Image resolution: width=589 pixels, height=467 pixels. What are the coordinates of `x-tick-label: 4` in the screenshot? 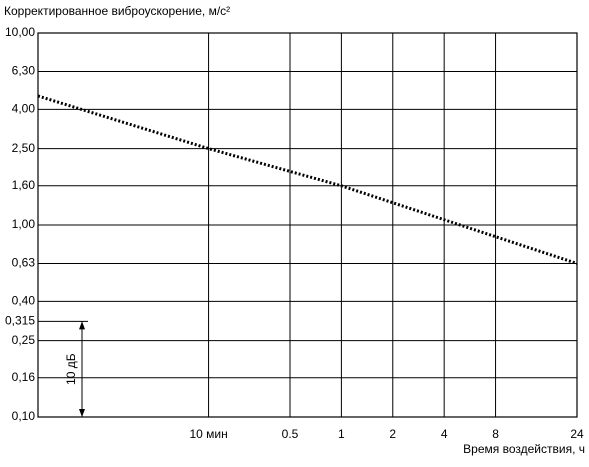 It's located at (444, 434).